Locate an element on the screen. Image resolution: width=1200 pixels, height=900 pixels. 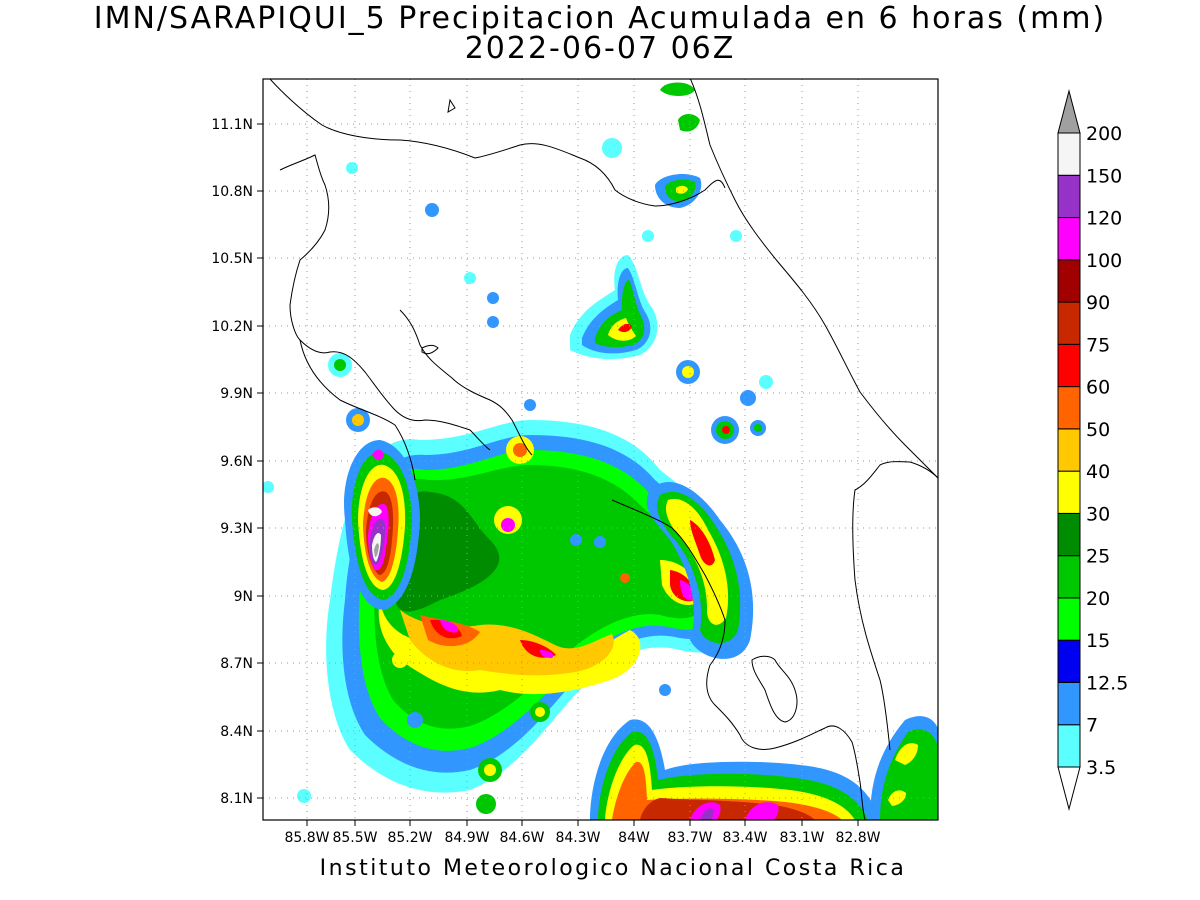
colorbar-label: 40 is located at coordinates (1098, 472).